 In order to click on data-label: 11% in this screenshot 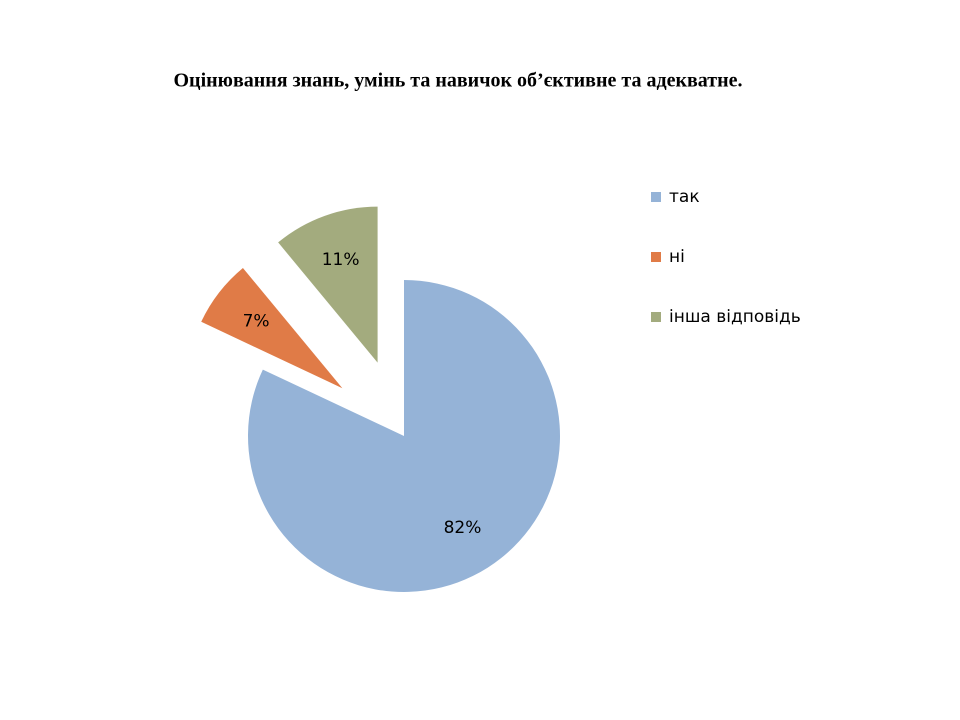, I will do `click(341, 260)`.